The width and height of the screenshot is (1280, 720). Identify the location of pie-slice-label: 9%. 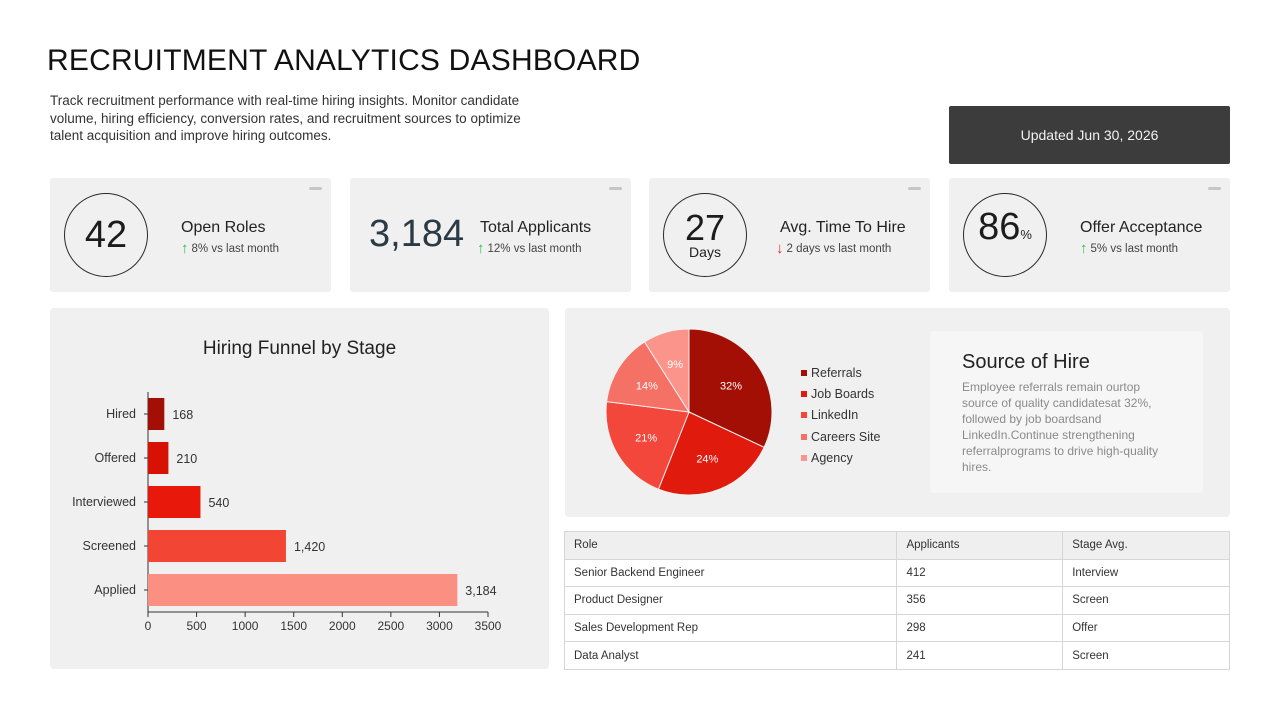
(675, 365).